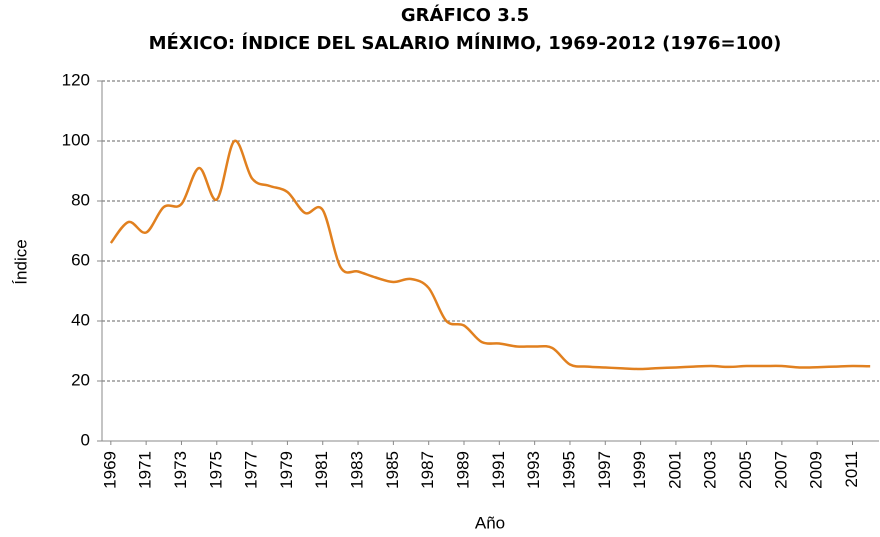 The height and width of the screenshot is (537, 880). I want to click on chart-title: GRÁFICO 3.5, so click(465, 15).